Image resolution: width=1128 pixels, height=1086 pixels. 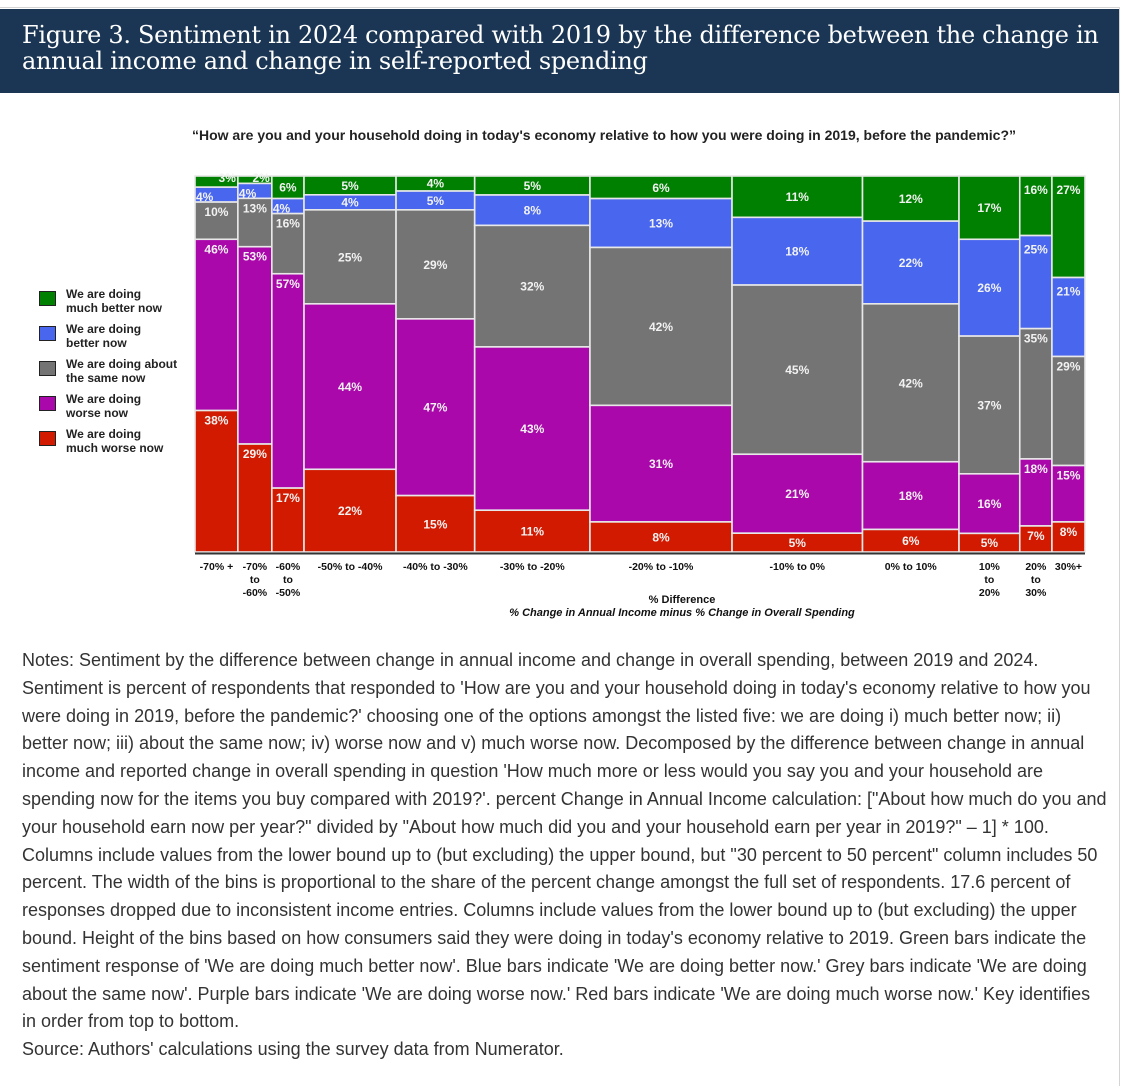 I want to click on x-tick-label: 0% to 10%, so click(x=911, y=567).